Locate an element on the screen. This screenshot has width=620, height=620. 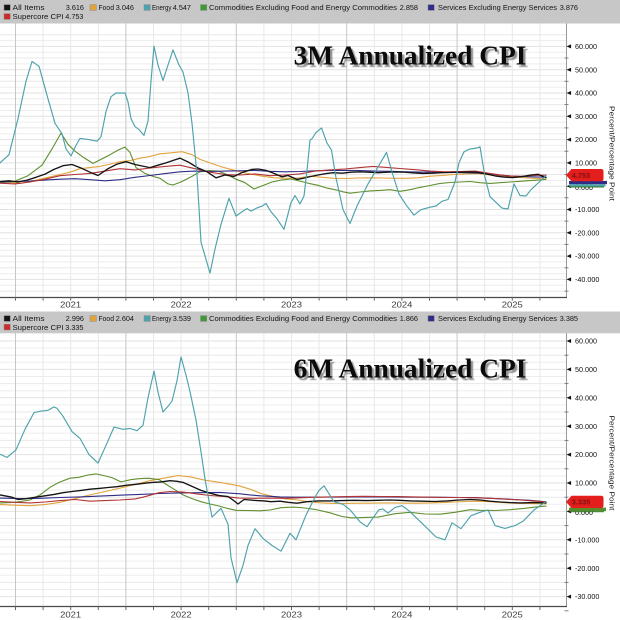
svg-text: 4.547 is located at coordinates (182, 7).